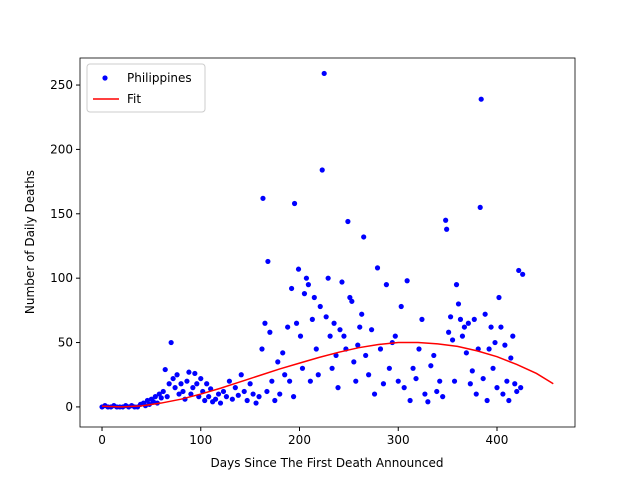  I want to click on y-tick-label: 200, so click(61, 149).